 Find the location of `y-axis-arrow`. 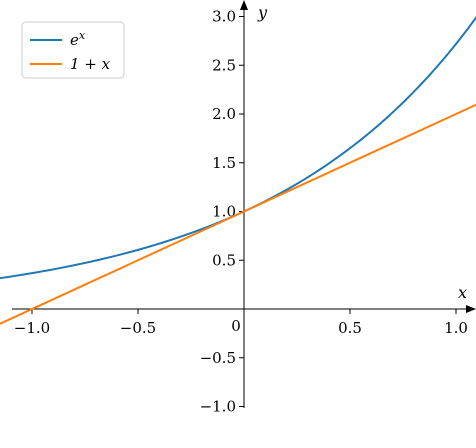

y-axis-arrow is located at coordinates (244, 5).